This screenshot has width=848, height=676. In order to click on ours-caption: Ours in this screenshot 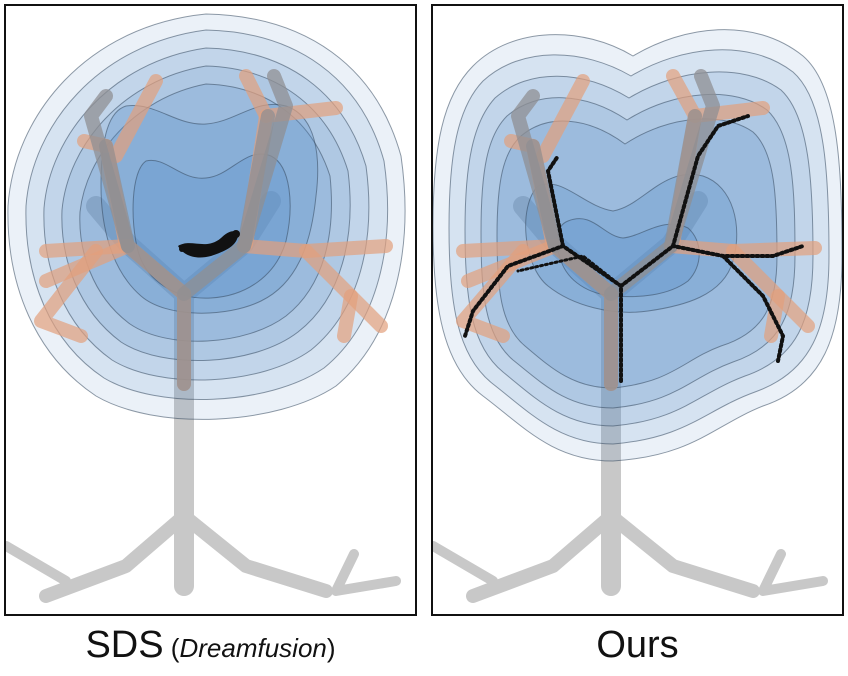, I will do `click(637, 645)`.